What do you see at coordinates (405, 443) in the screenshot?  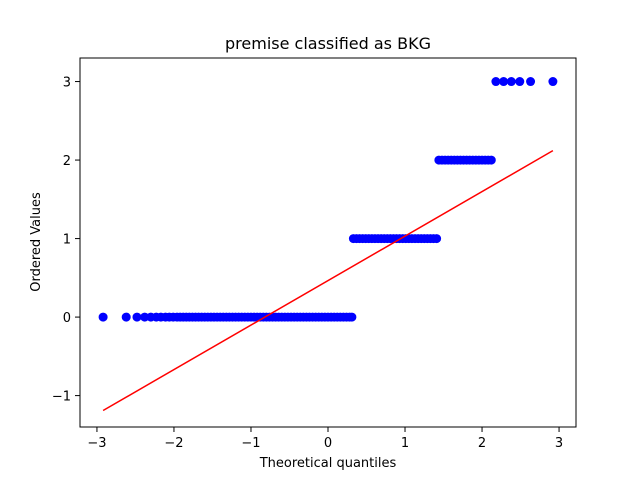 I see `x-tick-label: 1` at bounding box center [405, 443].